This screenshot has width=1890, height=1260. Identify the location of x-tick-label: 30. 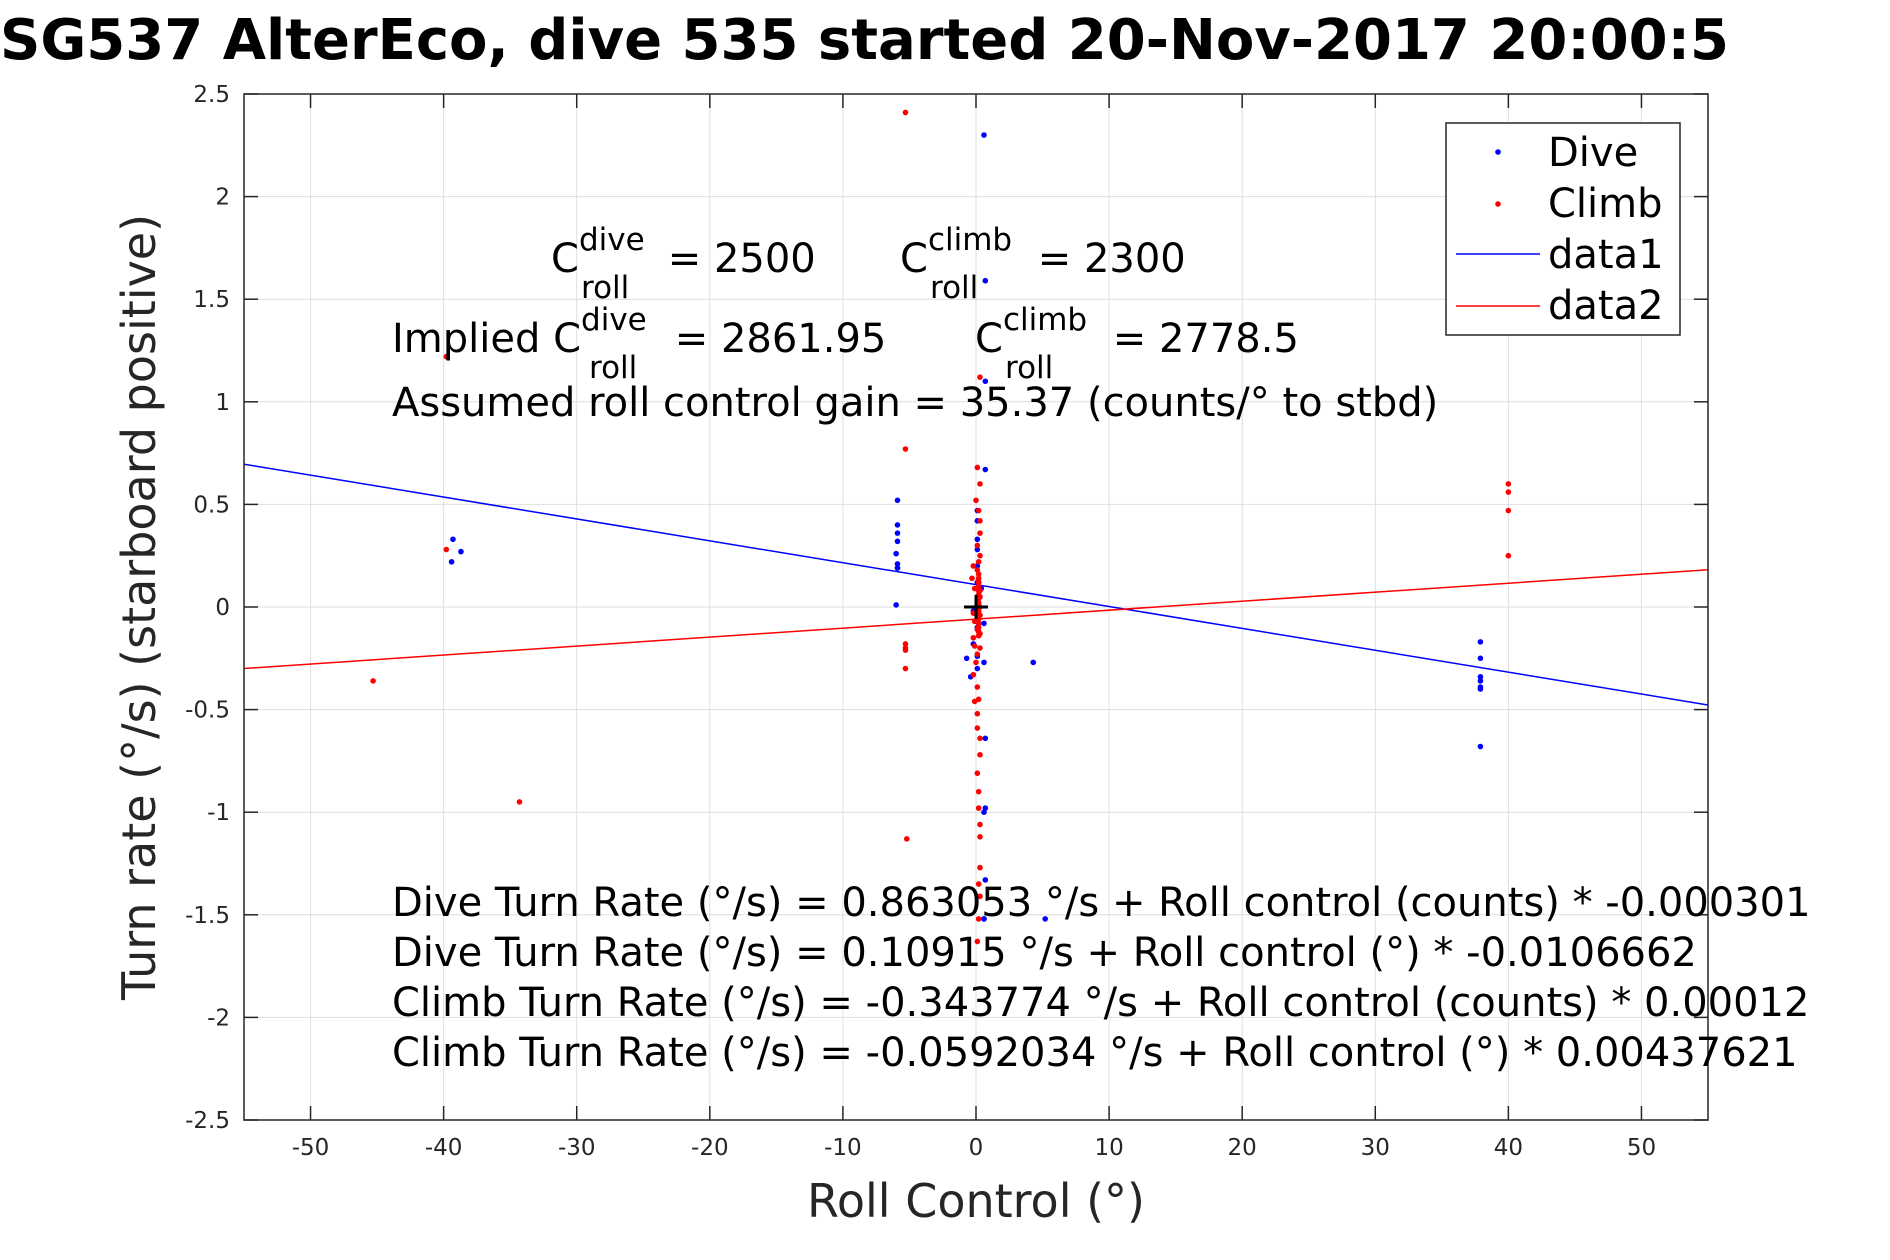
(1375, 1148).